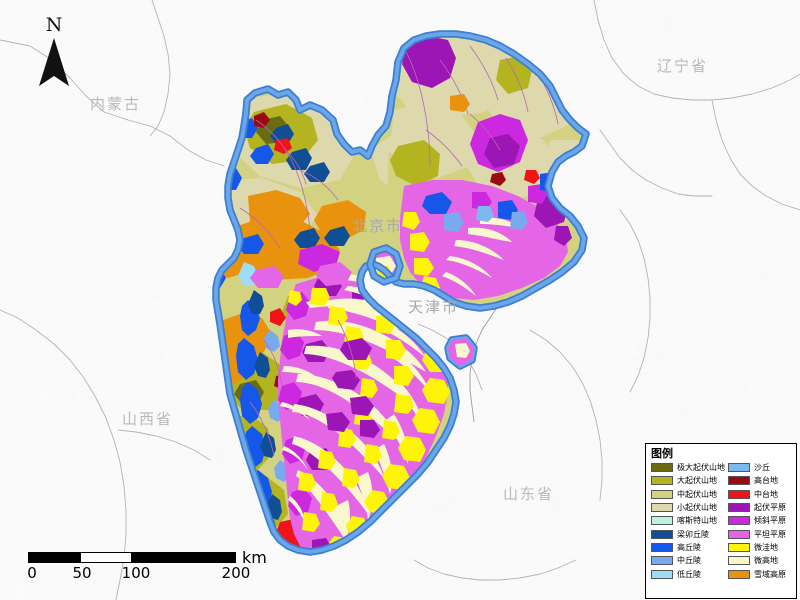  Describe the element at coordinates (148, 419) in the screenshot. I see `label-shanxi: 山西省` at that location.